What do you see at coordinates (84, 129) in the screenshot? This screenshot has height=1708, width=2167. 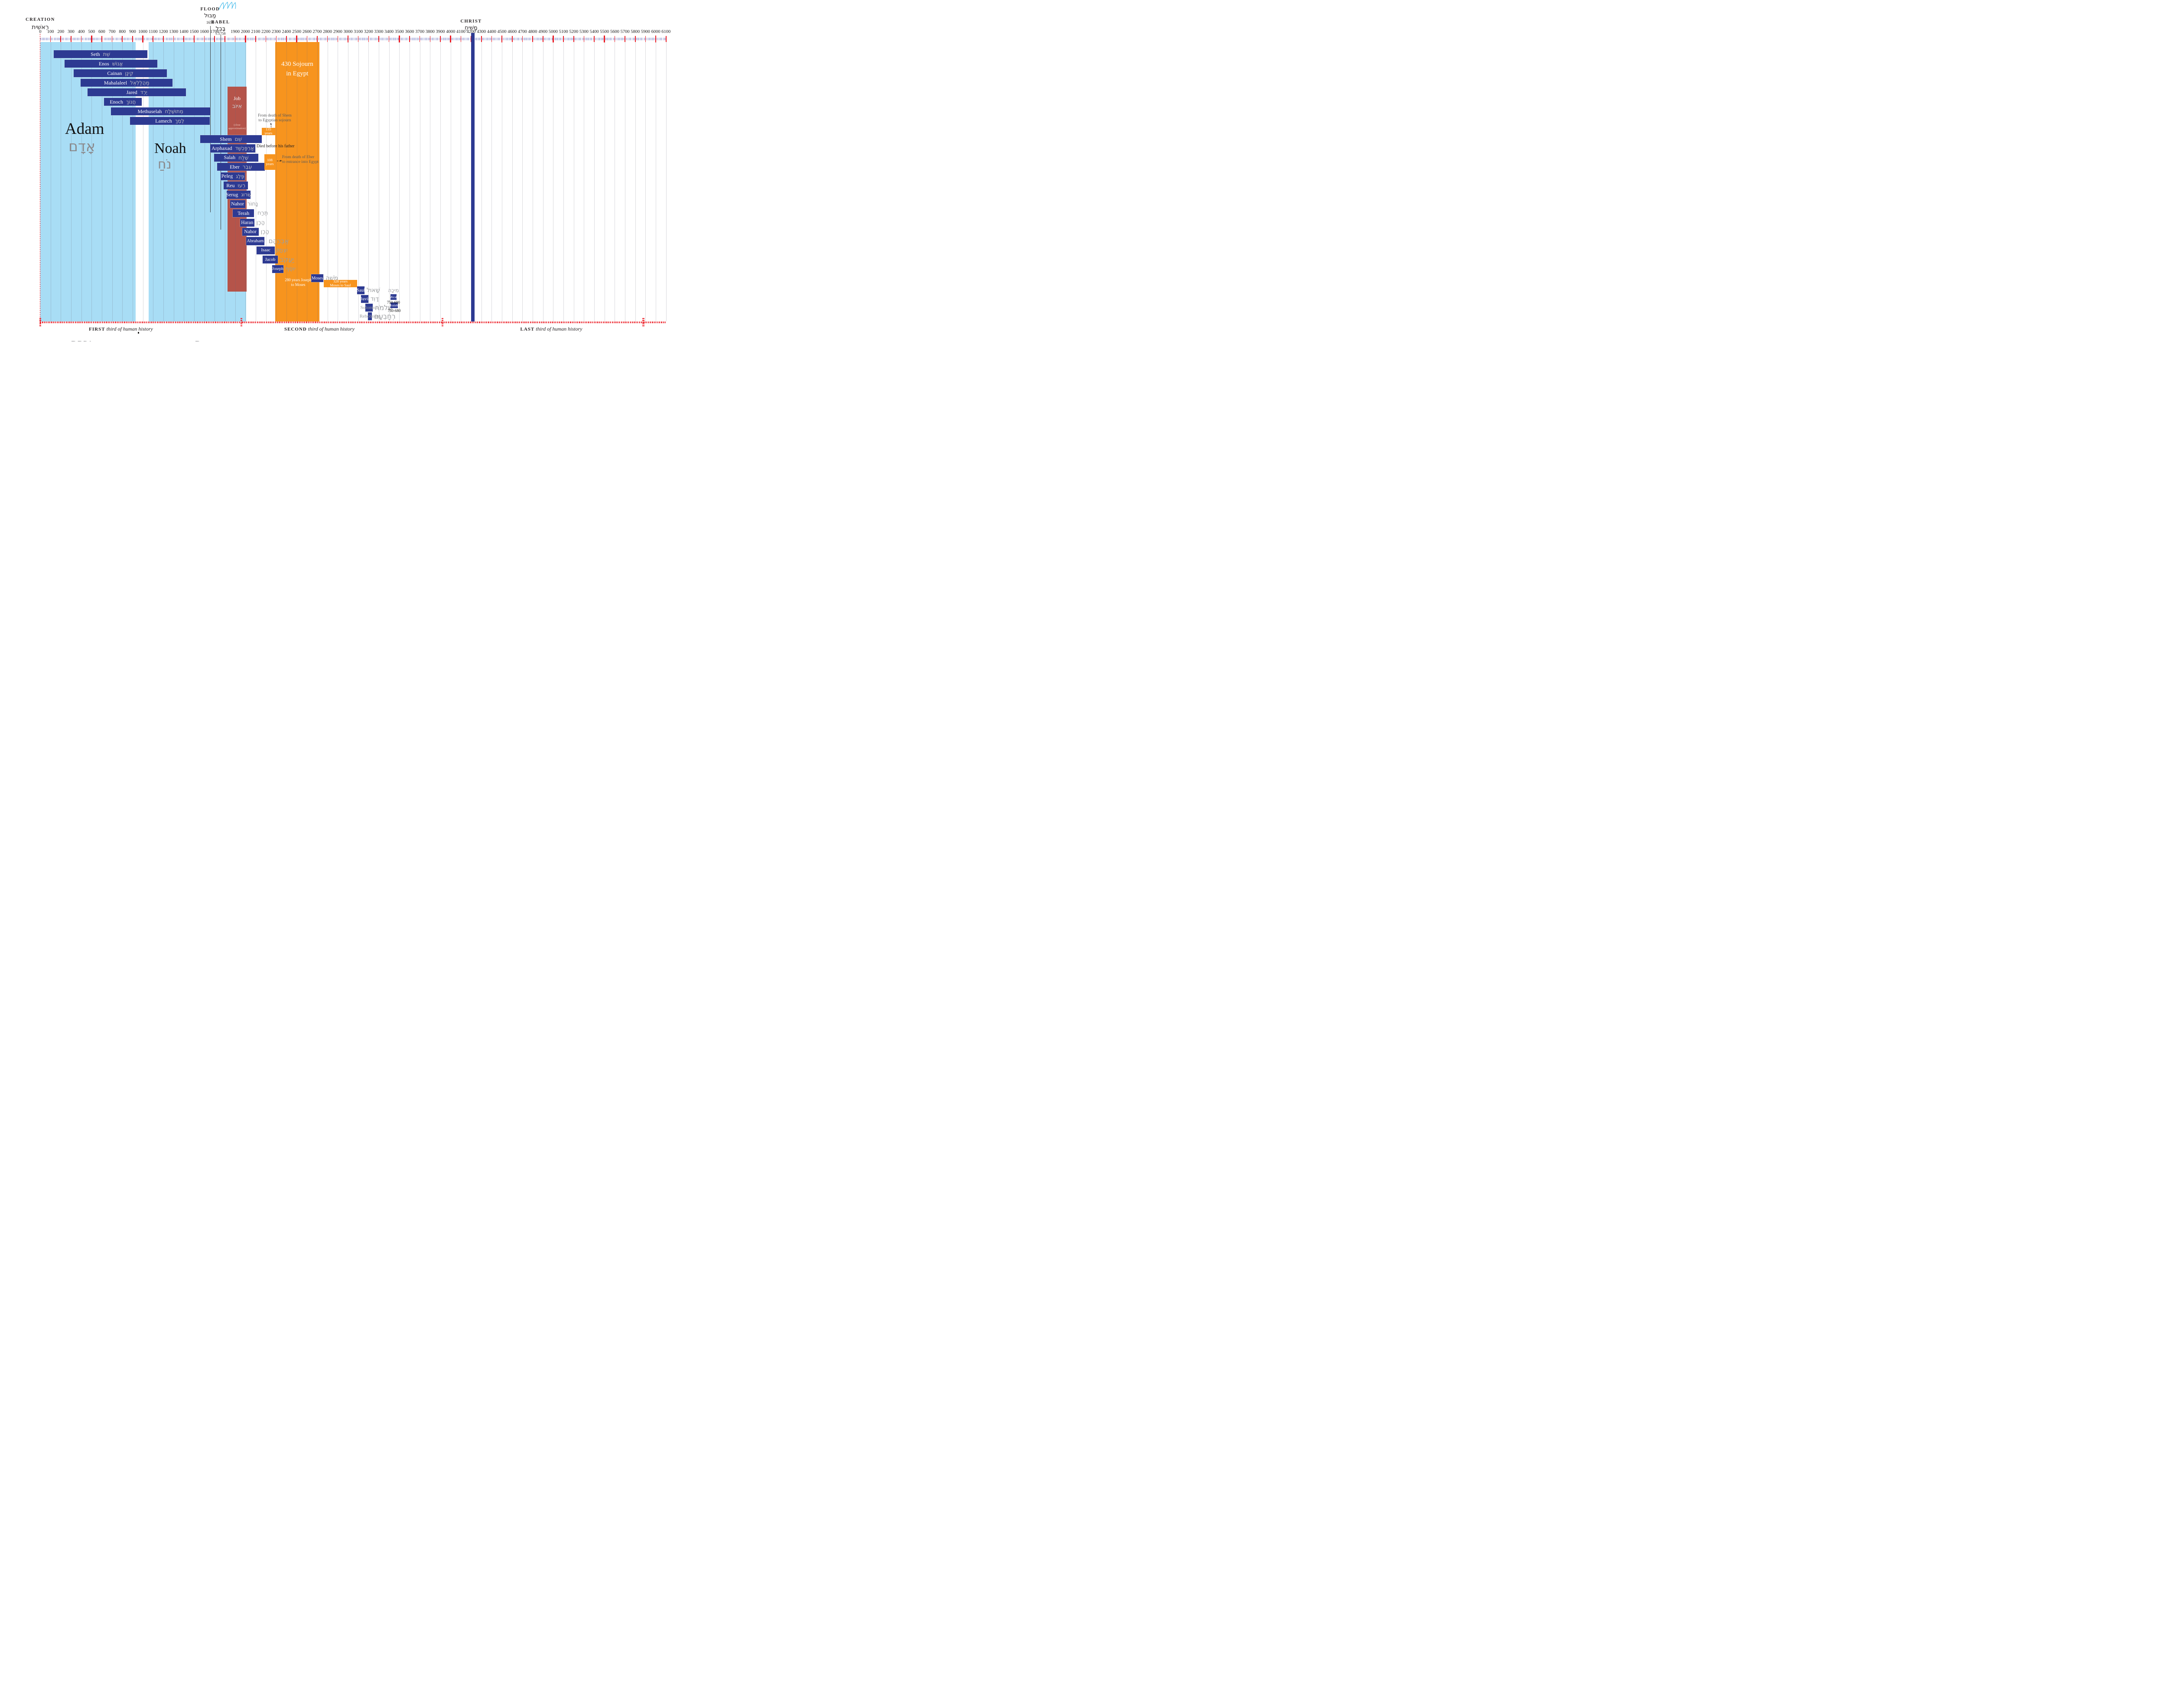 I see `adam-label: Adam` at bounding box center [84, 129].